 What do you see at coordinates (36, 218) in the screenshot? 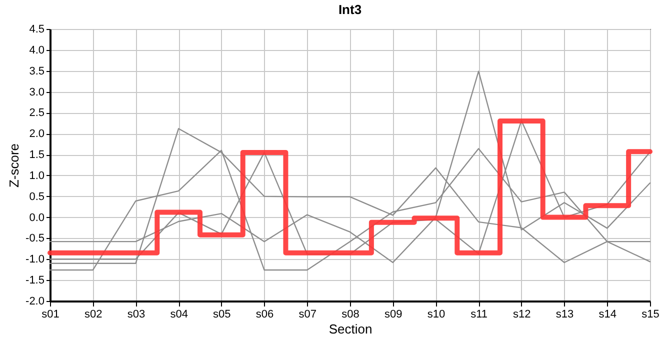
I see `y-tick-label: 0.0` at bounding box center [36, 218].